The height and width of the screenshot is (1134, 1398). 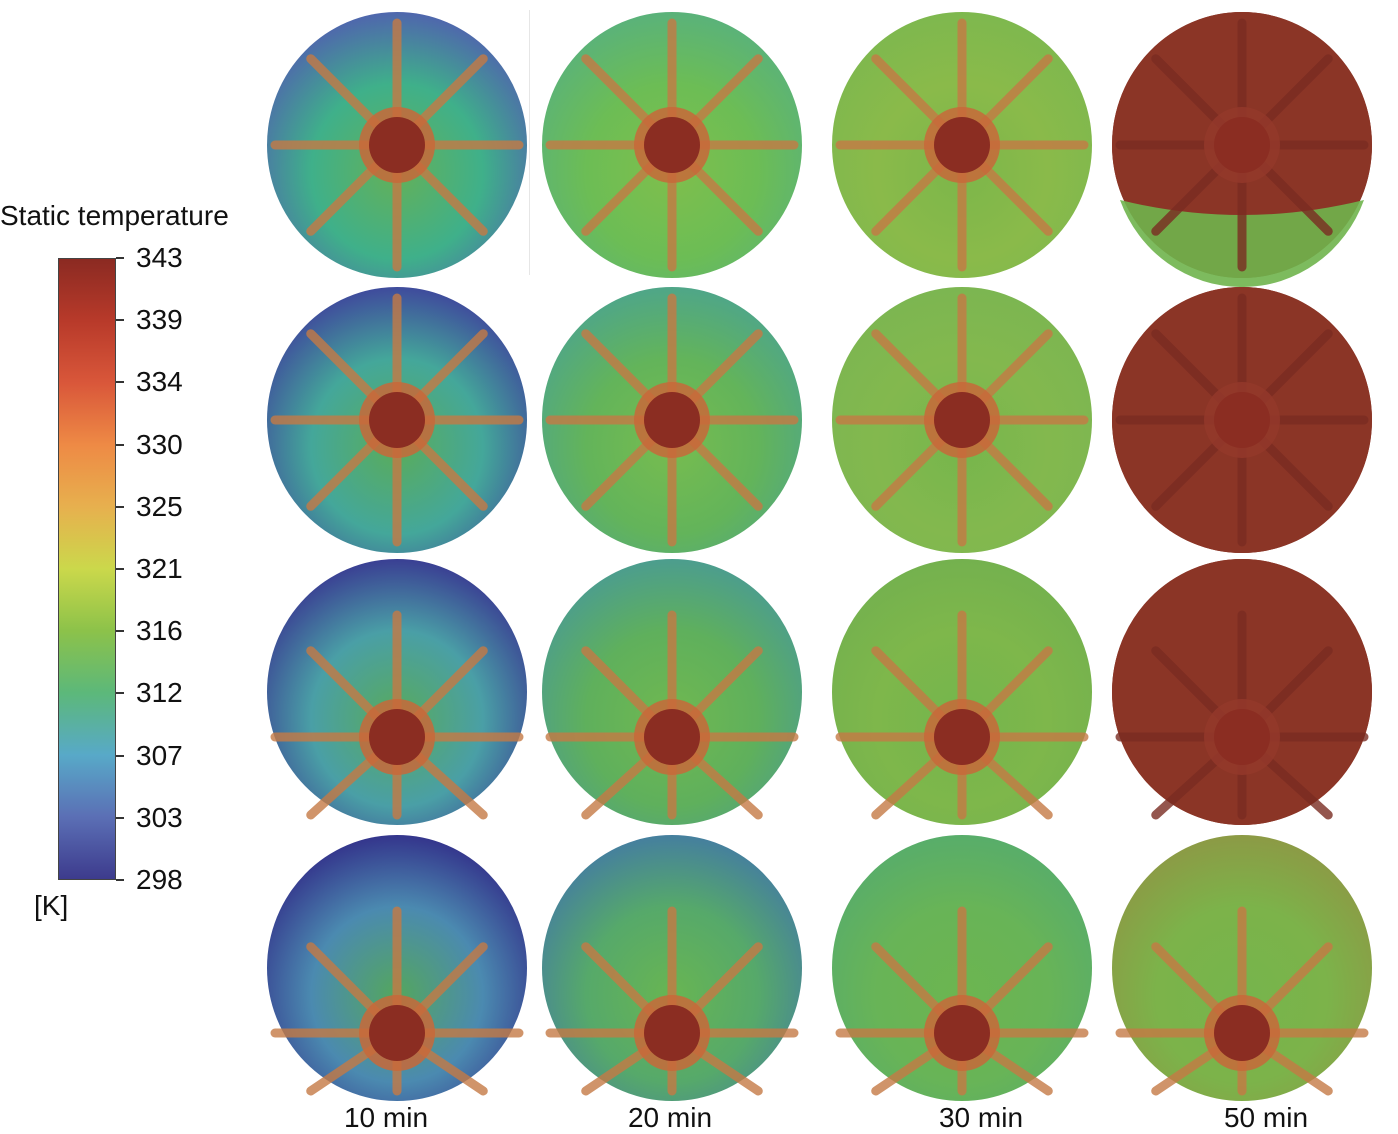 What do you see at coordinates (670, 1117) in the screenshot?
I see `column-label-20min: 20 min` at bounding box center [670, 1117].